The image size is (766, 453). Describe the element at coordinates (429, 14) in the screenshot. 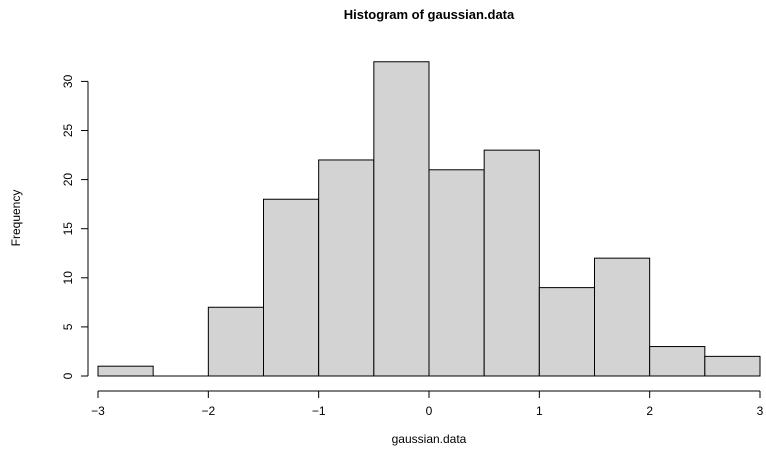

I see `chart-title: Histogram of gaussian.data` at that location.